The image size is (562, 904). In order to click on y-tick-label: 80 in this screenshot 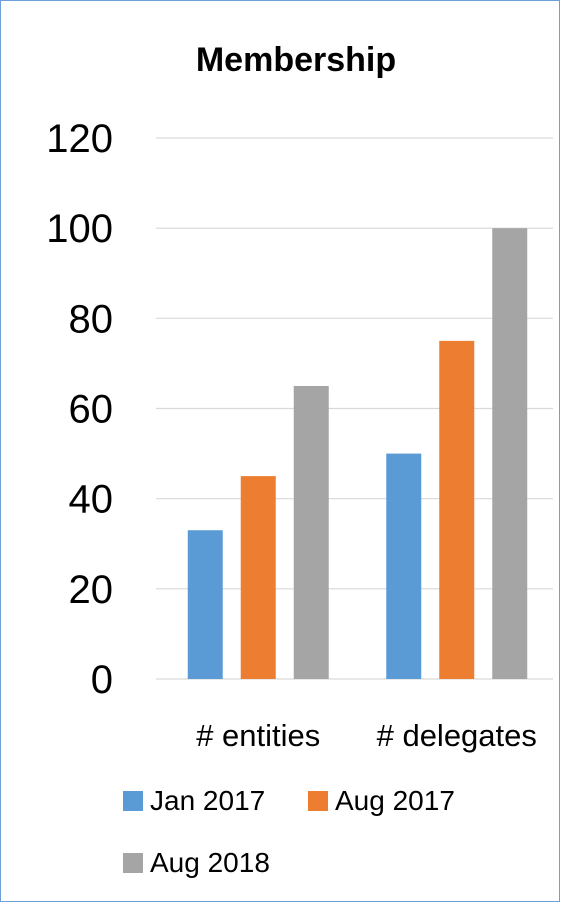, I will do `click(91, 319)`.